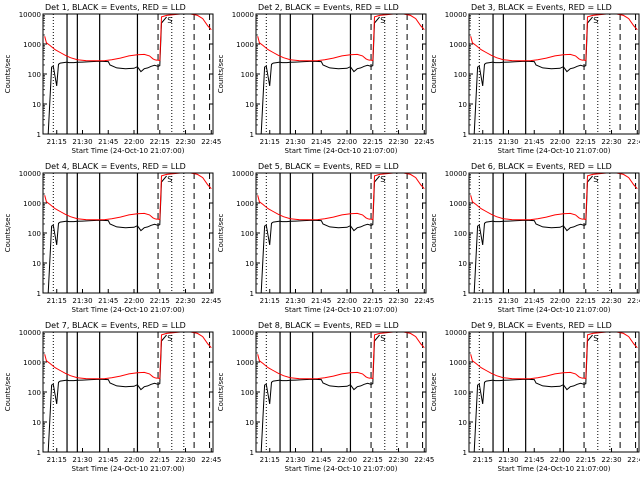  I want to click on panel-title: Det 8, BLACK = Events, RED = LLD, so click(328, 325).